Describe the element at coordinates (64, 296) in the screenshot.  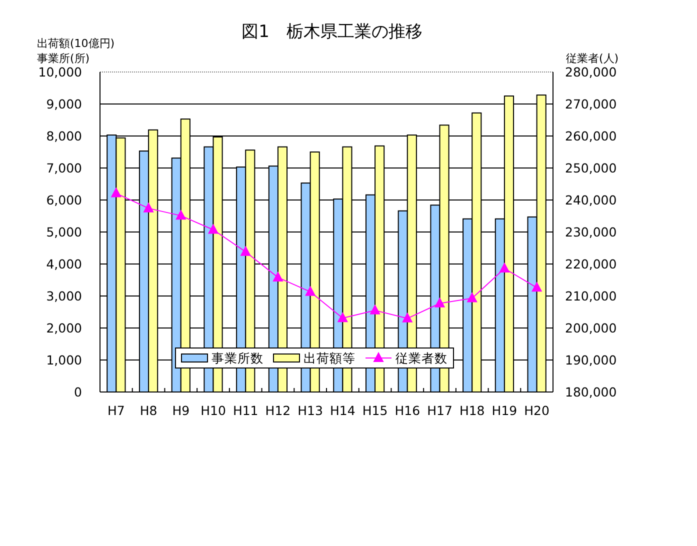
I see `y-tick-label: 3,000` at that location.